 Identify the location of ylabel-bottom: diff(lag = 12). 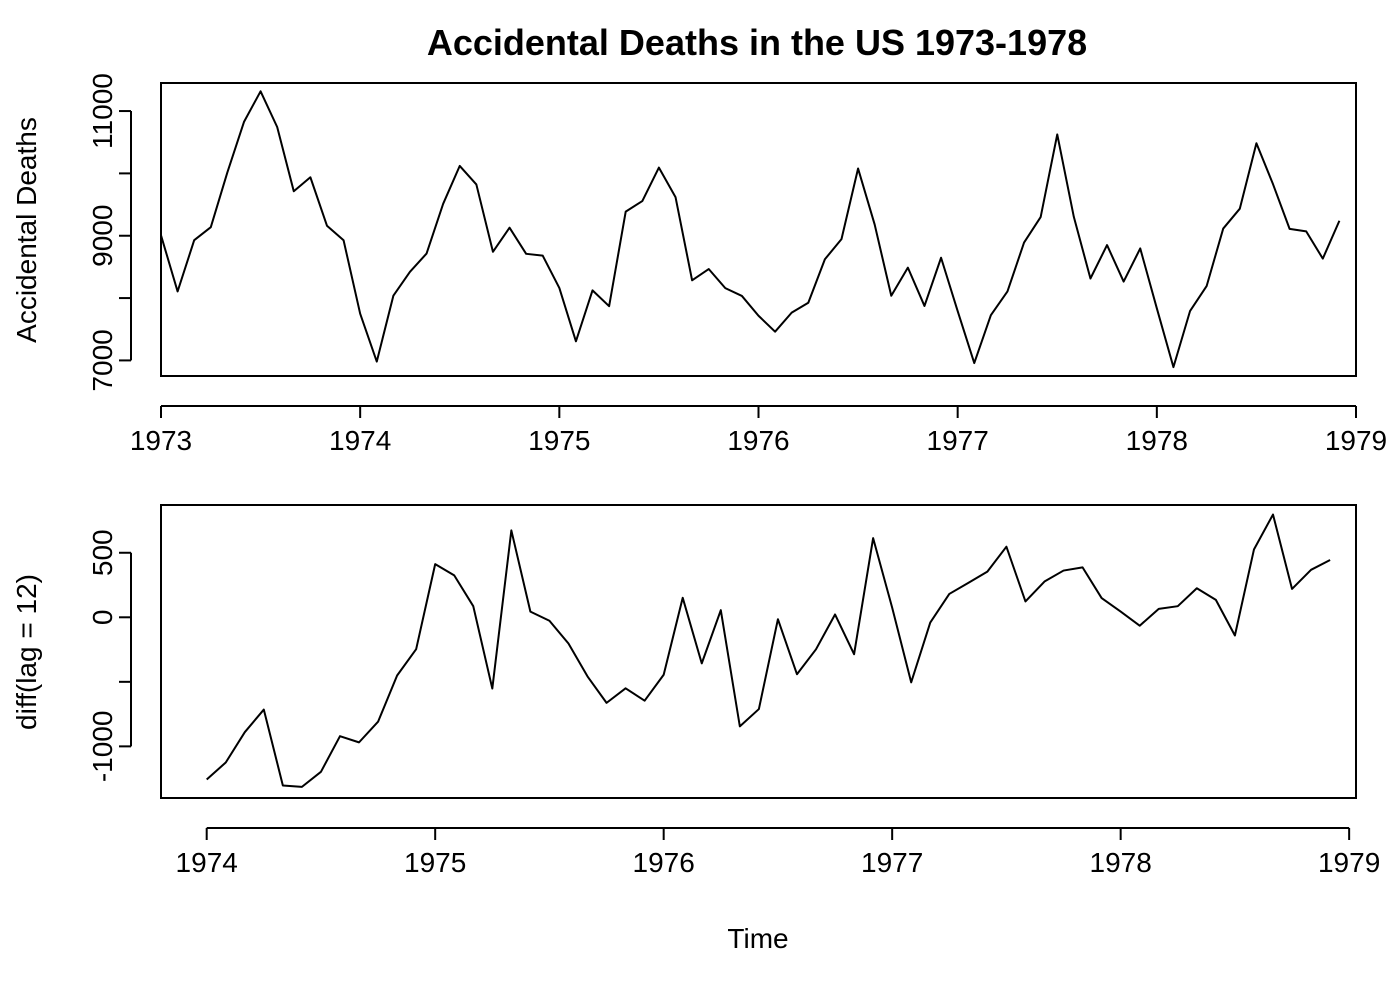
(26, 652).